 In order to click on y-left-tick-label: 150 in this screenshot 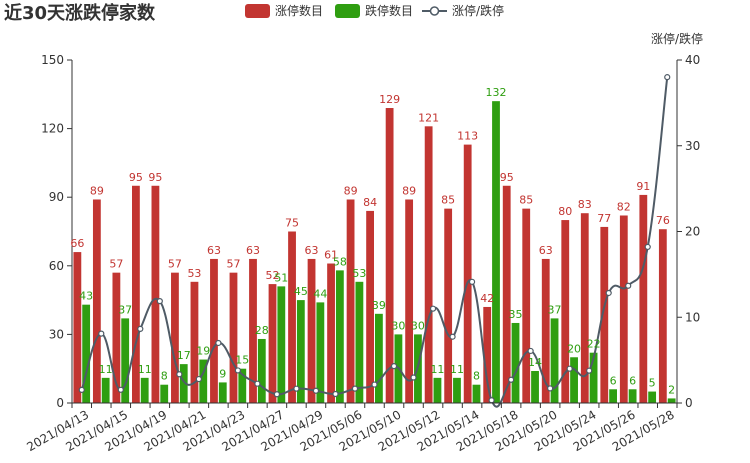, I will do `click(52, 60)`.